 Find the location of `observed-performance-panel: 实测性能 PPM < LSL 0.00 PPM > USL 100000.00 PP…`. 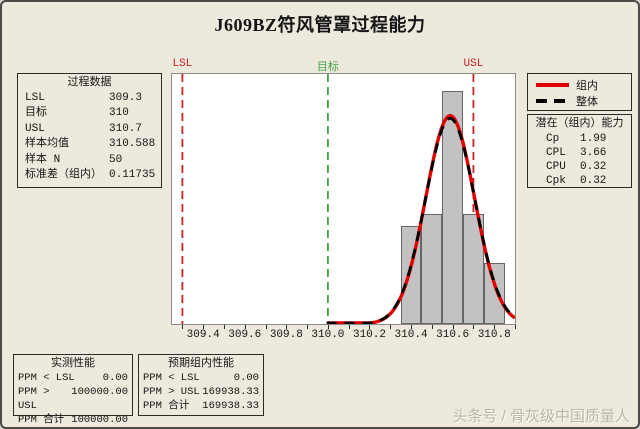

observed-performance-panel: 实测性能 PPM < LSL 0.00 PPM > USL 100000.00 PP… is located at coordinates (73, 390).